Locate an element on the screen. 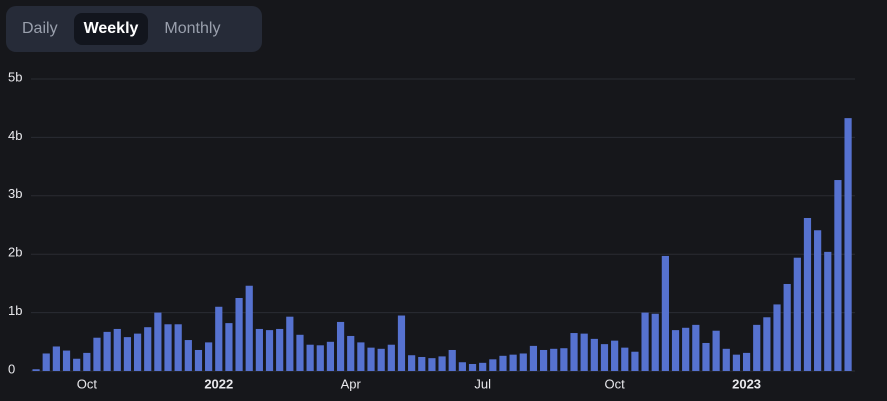  tab: Monthly is located at coordinates (192, 28).